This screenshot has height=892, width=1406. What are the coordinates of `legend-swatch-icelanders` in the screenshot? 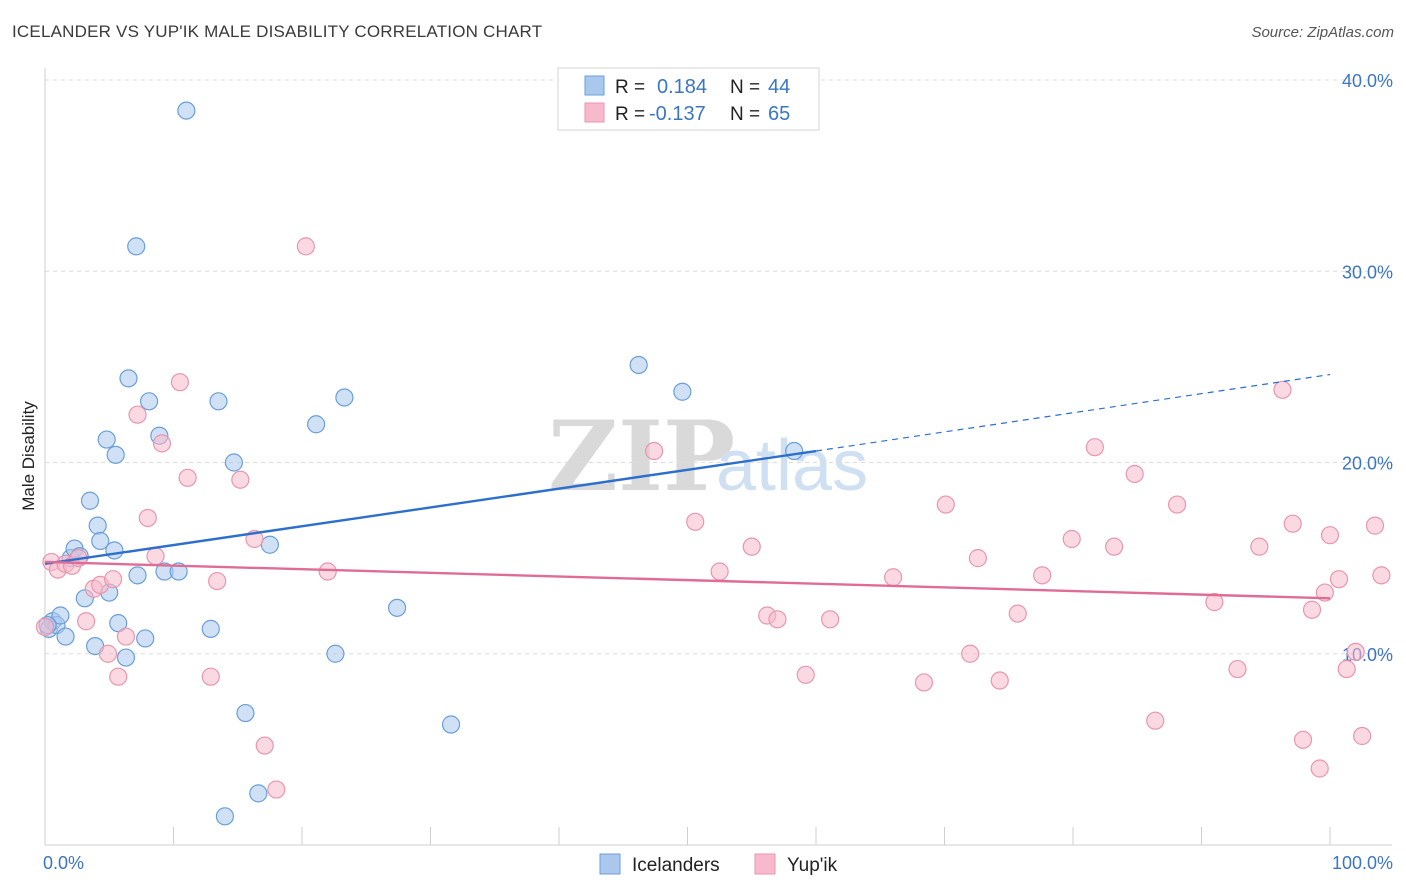 It's located at (594, 85).